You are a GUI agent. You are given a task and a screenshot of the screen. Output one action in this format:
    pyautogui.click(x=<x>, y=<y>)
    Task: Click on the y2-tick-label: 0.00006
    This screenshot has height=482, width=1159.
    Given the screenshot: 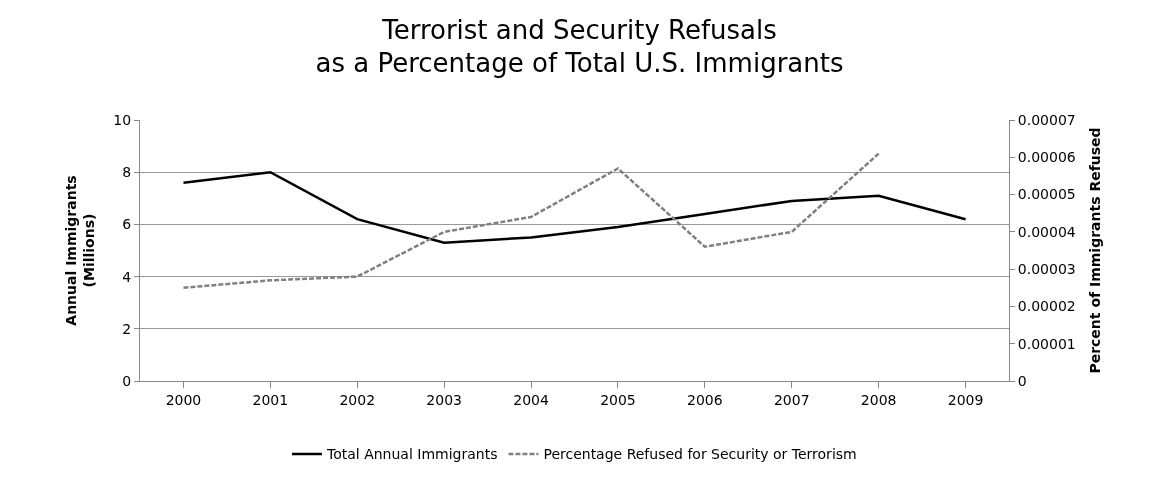 What is the action you would take?
    pyautogui.click(x=1046, y=157)
    